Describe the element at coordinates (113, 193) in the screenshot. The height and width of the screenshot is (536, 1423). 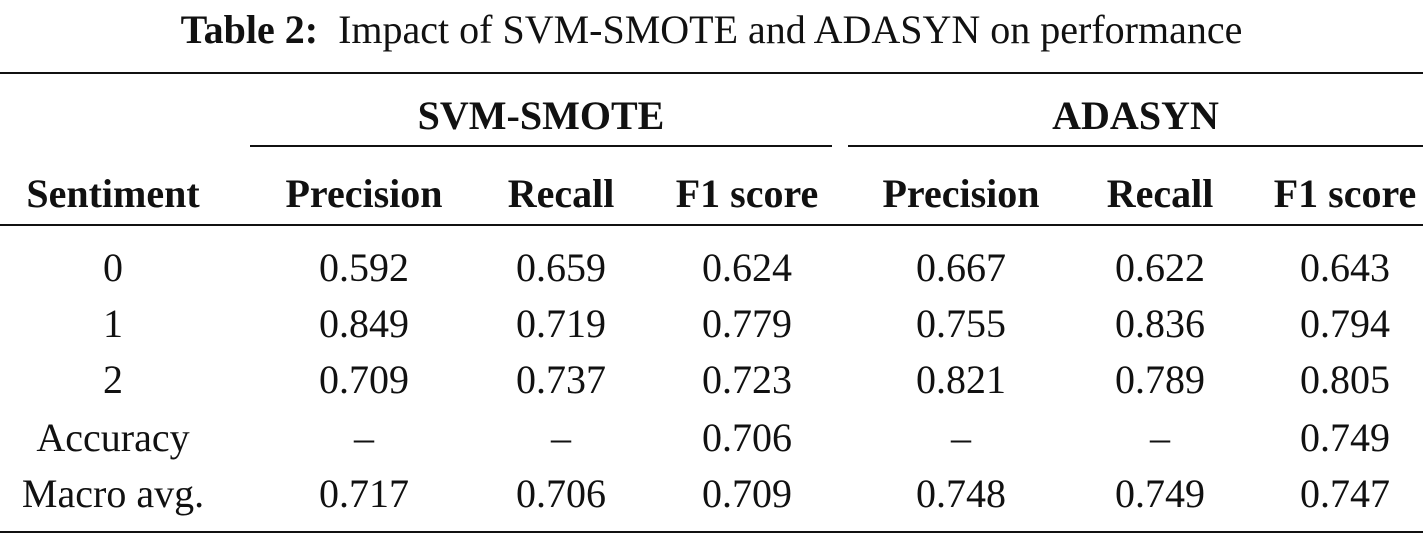
I see `column-header-sentiment: Sentiment` at that location.